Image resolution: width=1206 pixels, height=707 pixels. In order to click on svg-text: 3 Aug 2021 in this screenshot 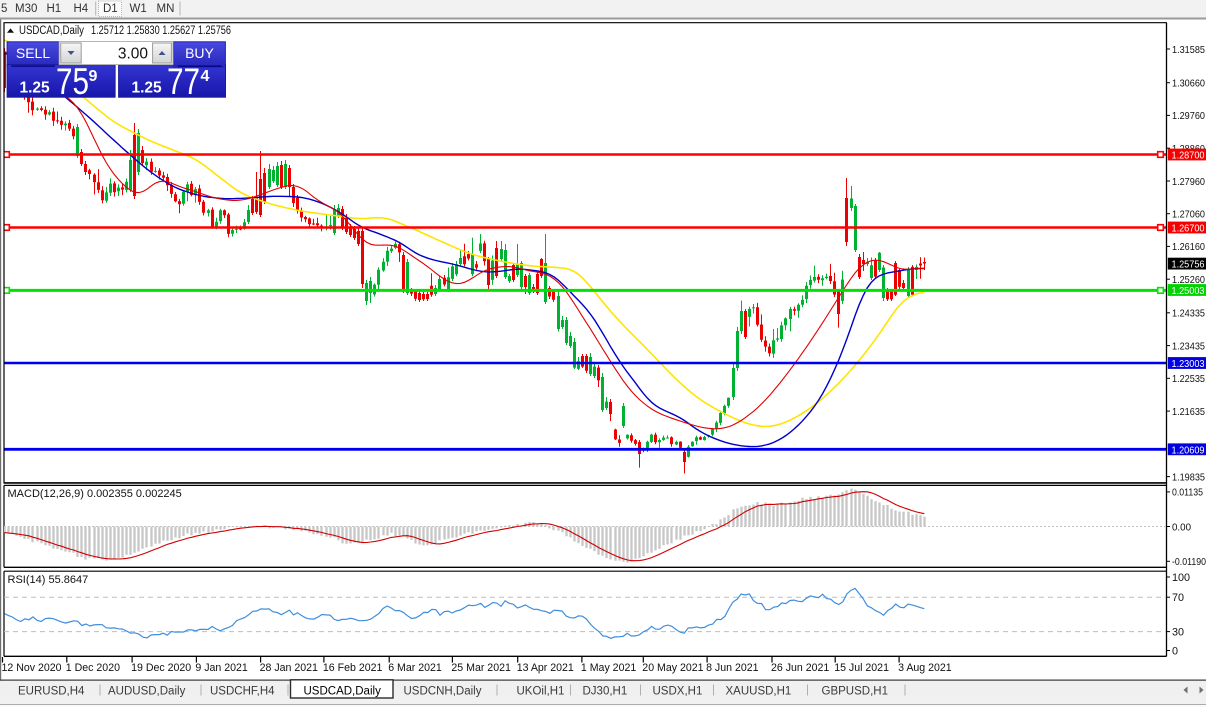, I will do `click(925, 668)`.